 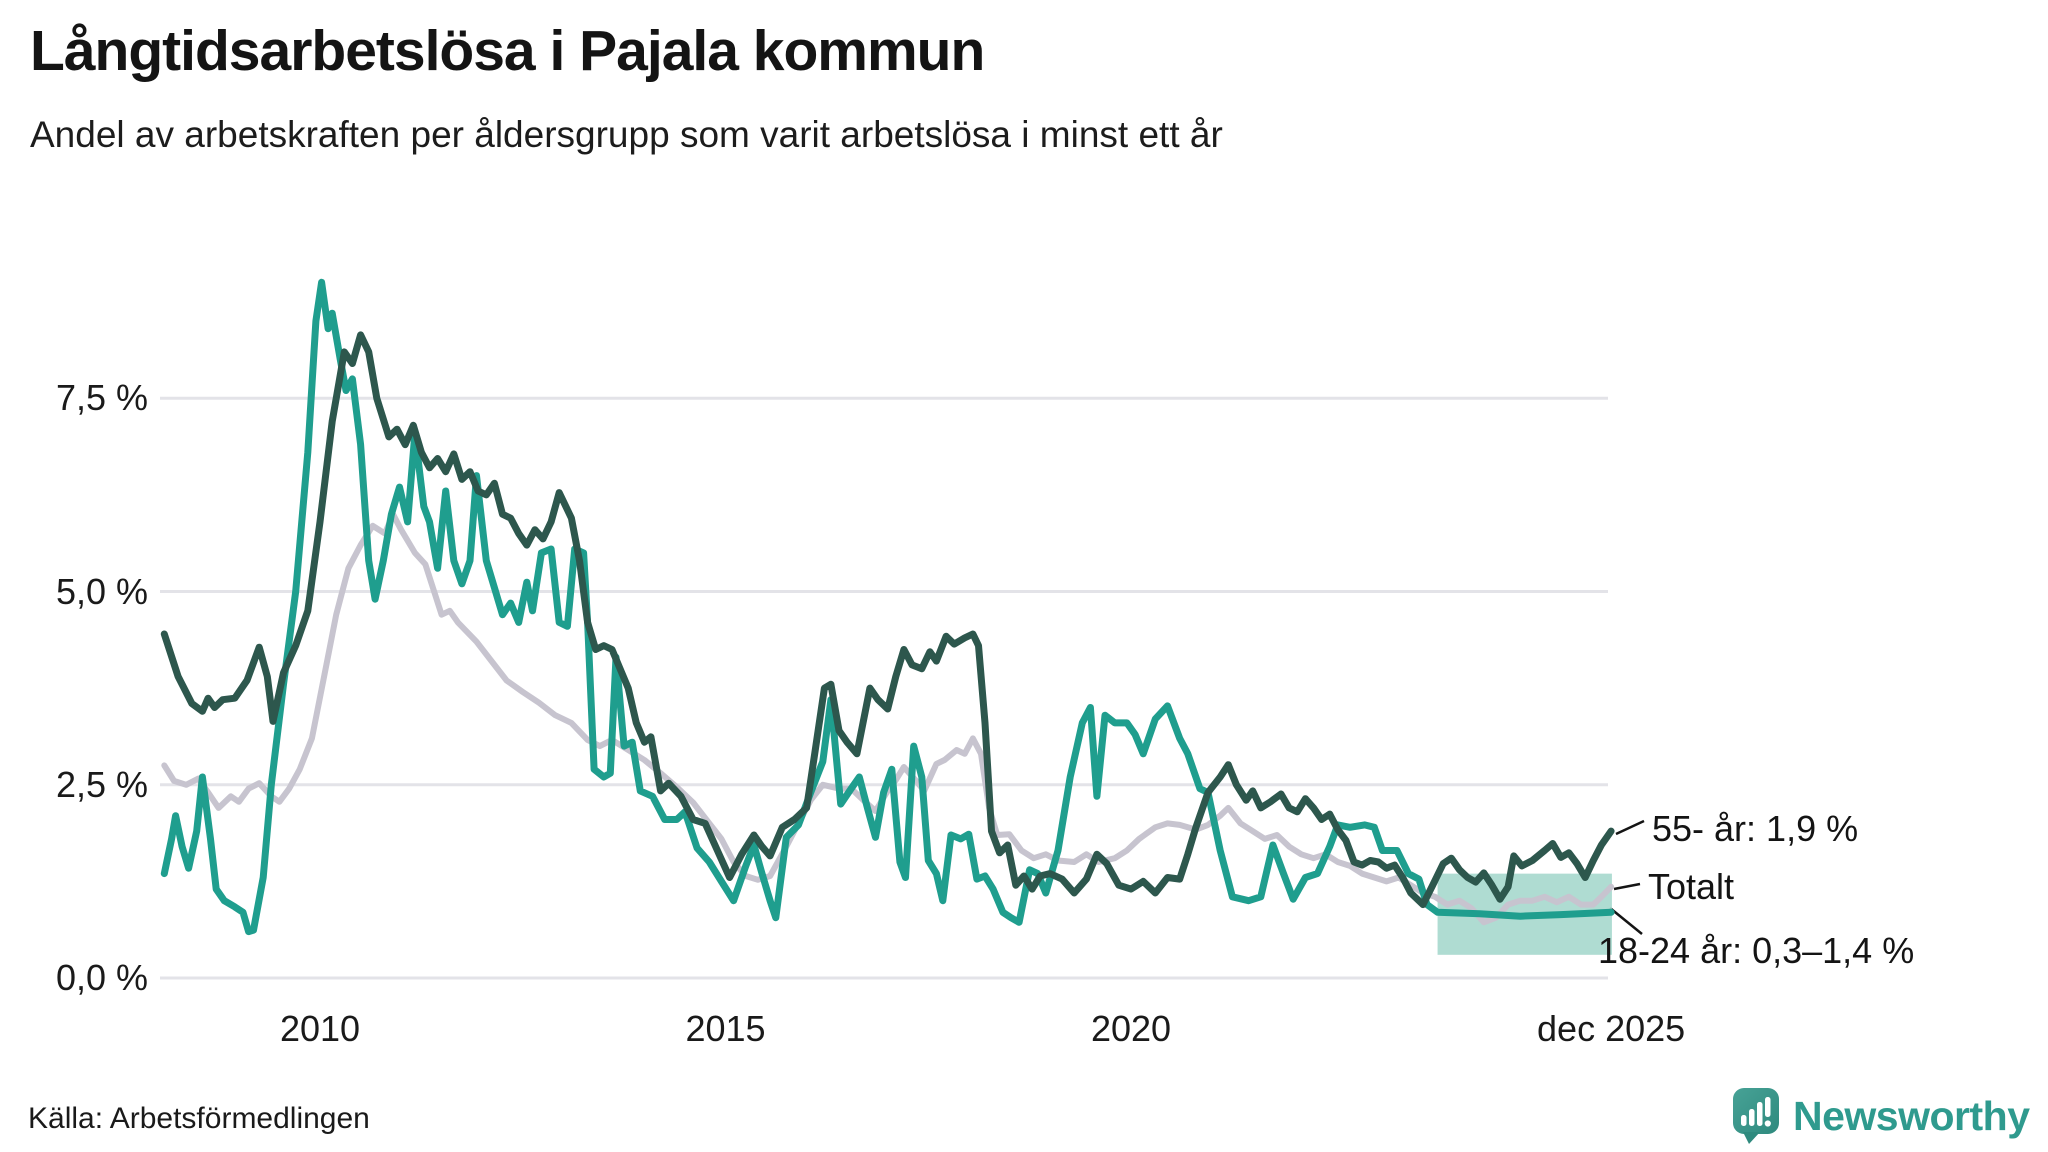 What do you see at coordinates (725, 1028) in the screenshot?
I see `x-tick-label: 2015` at bounding box center [725, 1028].